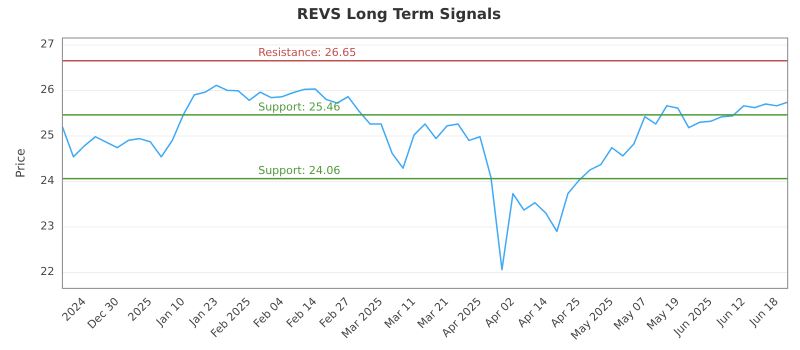  Describe the element at coordinates (400, 313) in the screenshot. I see `x-tick-label: Mar 11` at that location.